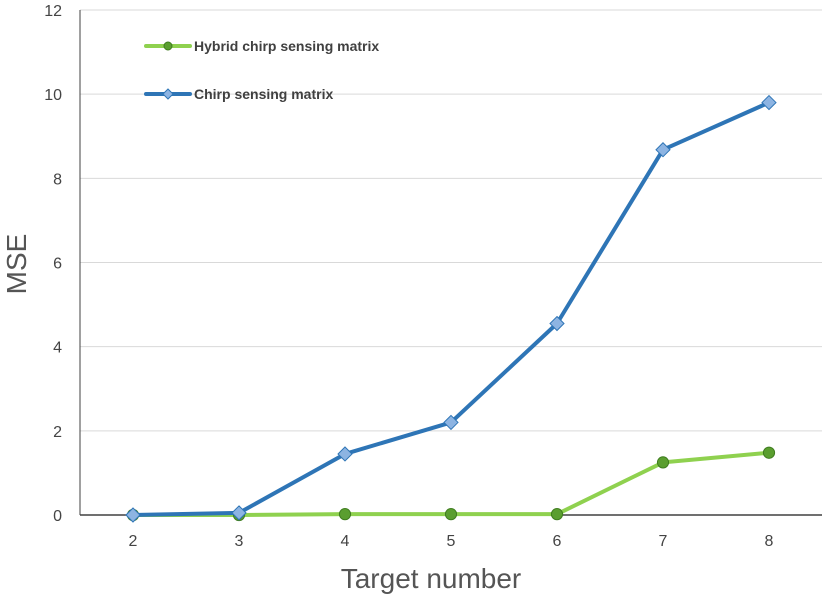 Image resolution: width=827 pixels, height=600 pixels. I want to click on y-tick-label: 8, so click(57, 179).